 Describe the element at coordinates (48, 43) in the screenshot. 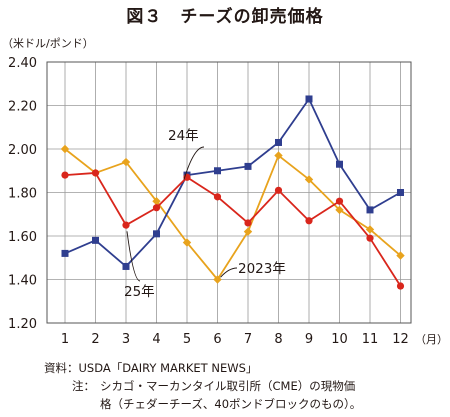

I see `y-axis-label: （米ドル/ポンド）` at that location.